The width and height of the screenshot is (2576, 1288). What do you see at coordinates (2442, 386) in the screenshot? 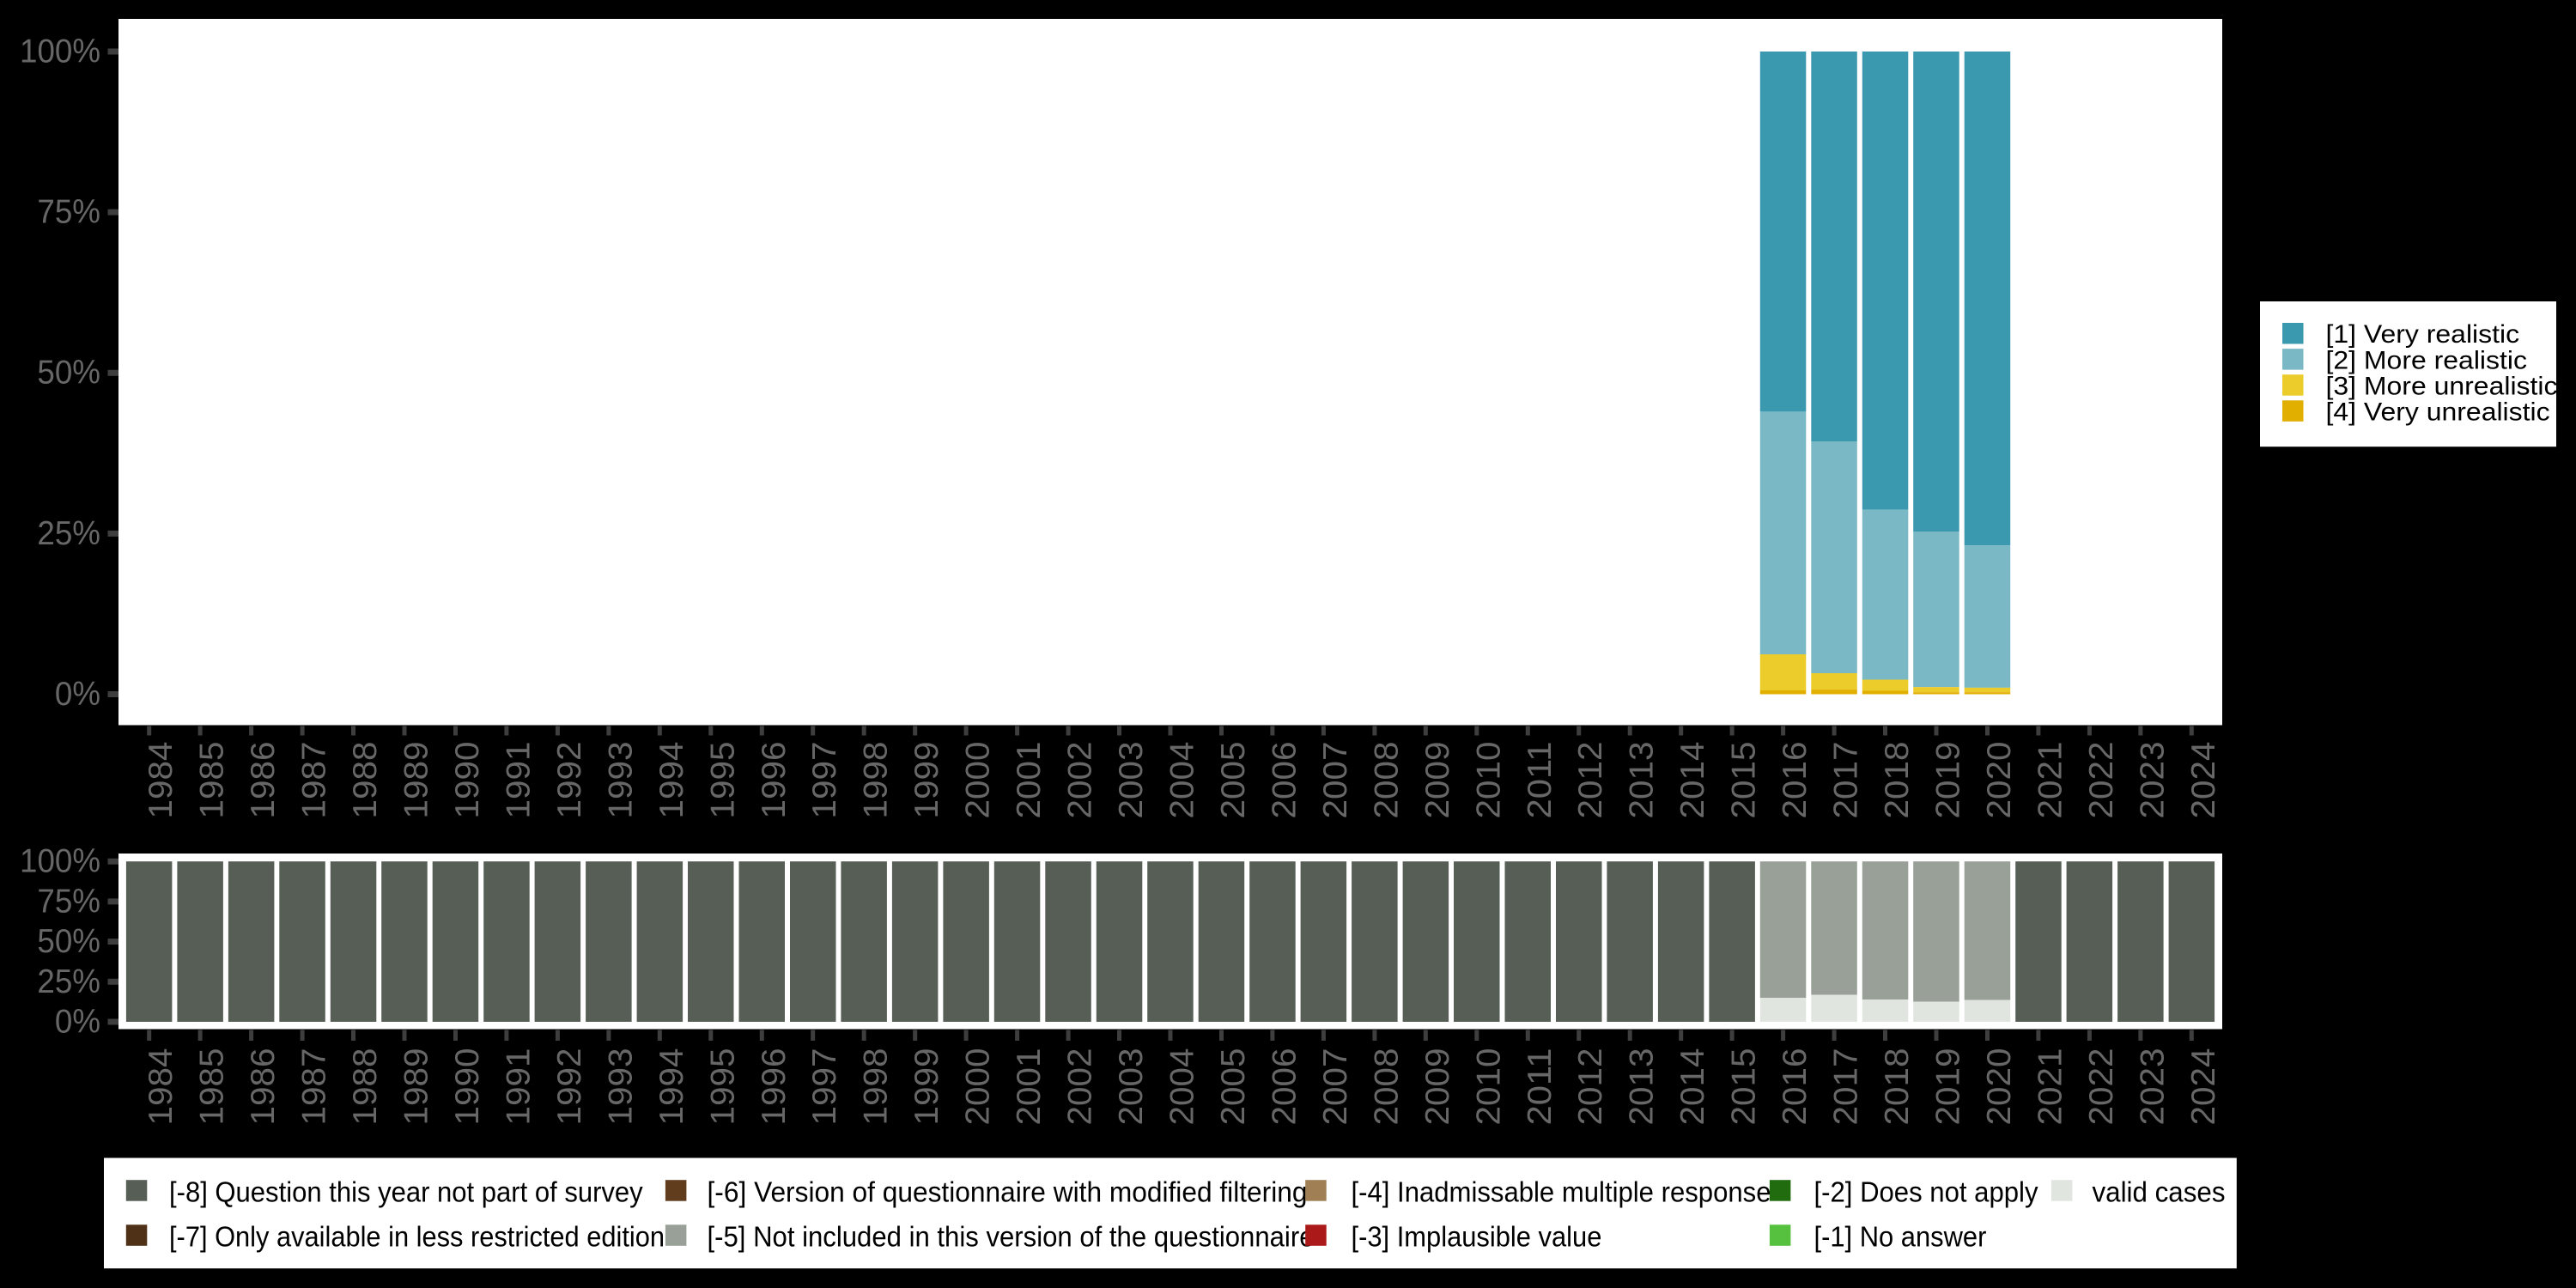
I see `svg-text: [3] More unrealistic` at bounding box center [2442, 386].